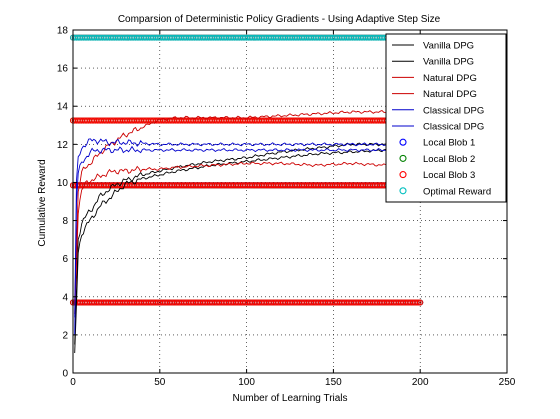 Image resolution: width=560 pixels, height=419 pixels. Describe the element at coordinates (63, 31) in the screenshot. I see `y-tick-label: 18` at that location.